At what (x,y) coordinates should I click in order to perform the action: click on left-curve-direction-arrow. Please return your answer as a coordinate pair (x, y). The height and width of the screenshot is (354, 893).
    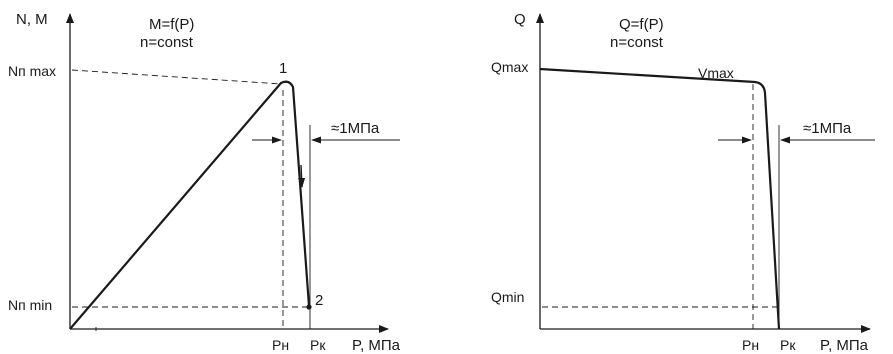
    Looking at the image, I should click on (302, 176).